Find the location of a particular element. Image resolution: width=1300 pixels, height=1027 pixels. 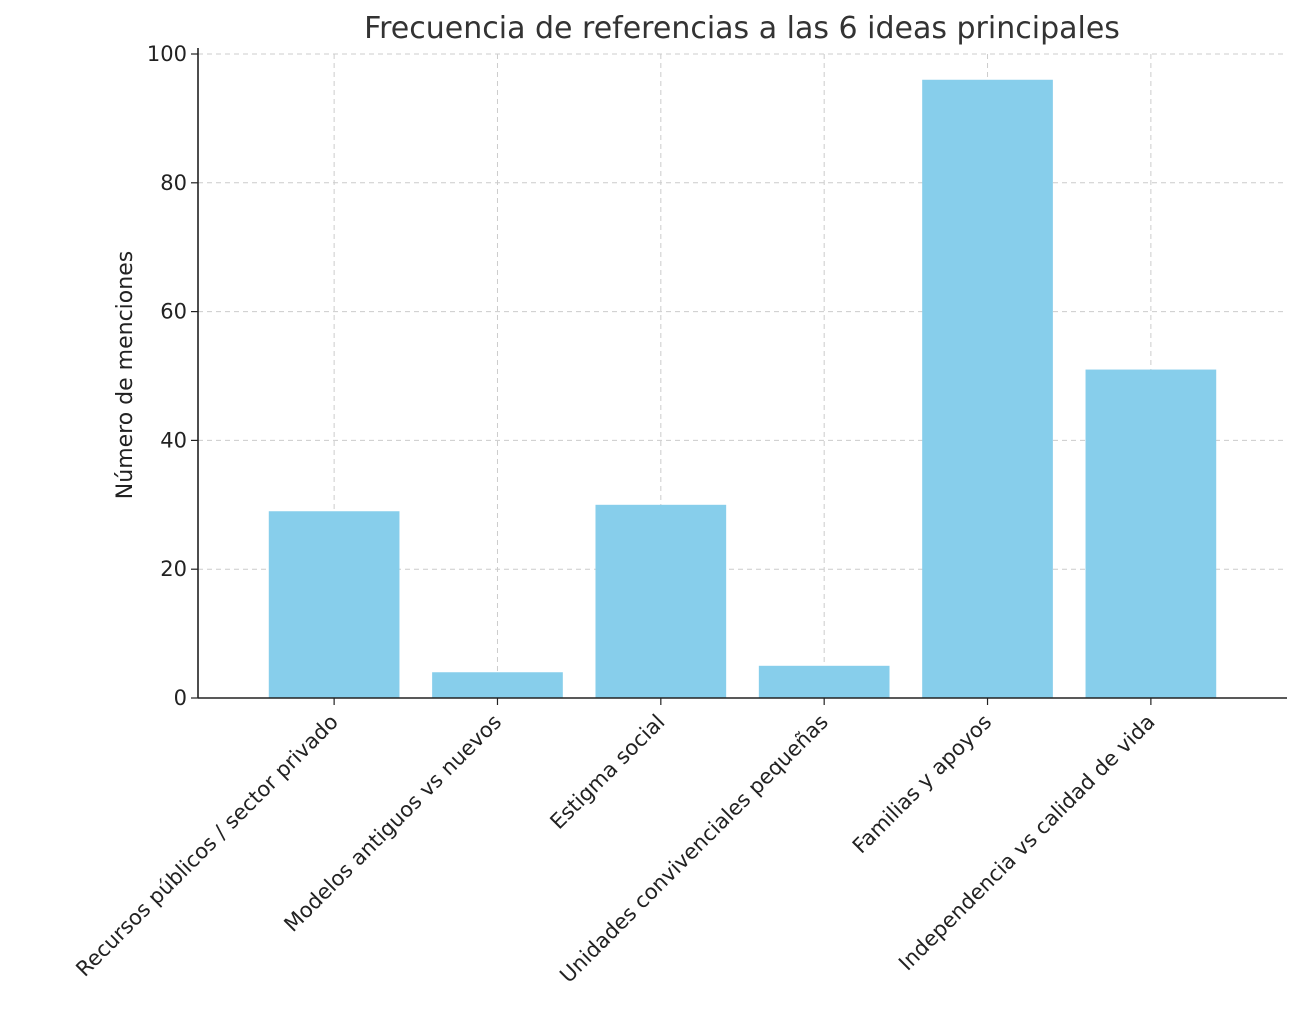

y-ticks: 0 20 40 60 80 100 is located at coordinates (172, 376).